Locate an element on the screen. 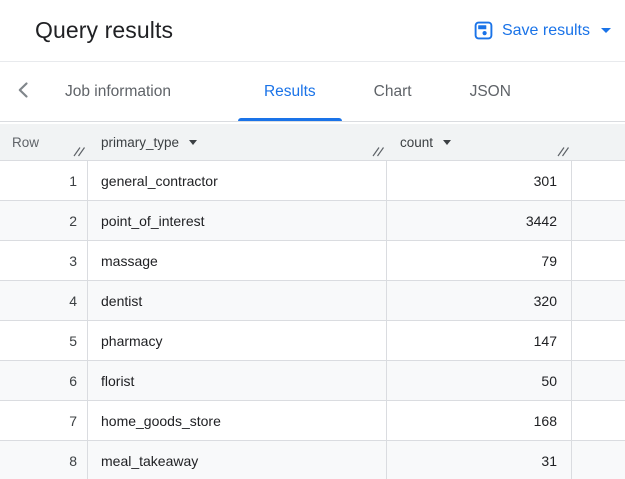 The width and height of the screenshot is (625, 479). table-row: 6 florist 50 is located at coordinates (312, 381).